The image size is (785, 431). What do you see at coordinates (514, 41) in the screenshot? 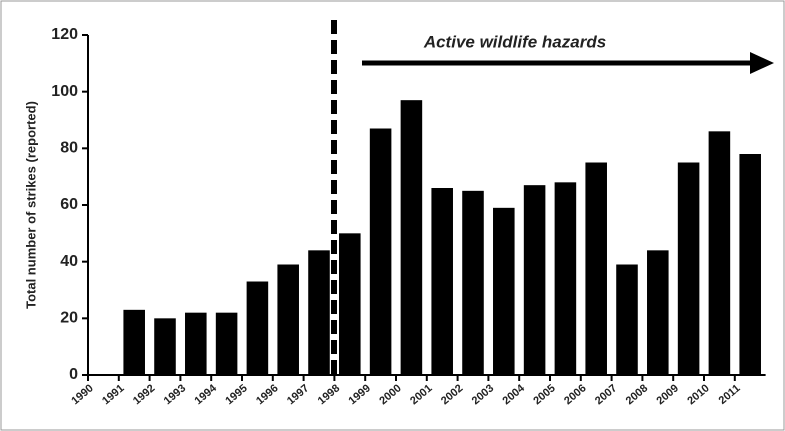
I see `annotation: Active wildlife hazards` at bounding box center [514, 41].